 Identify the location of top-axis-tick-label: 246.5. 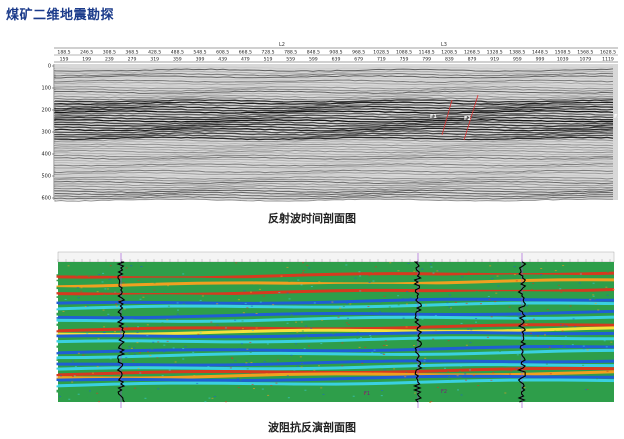
(86, 53).